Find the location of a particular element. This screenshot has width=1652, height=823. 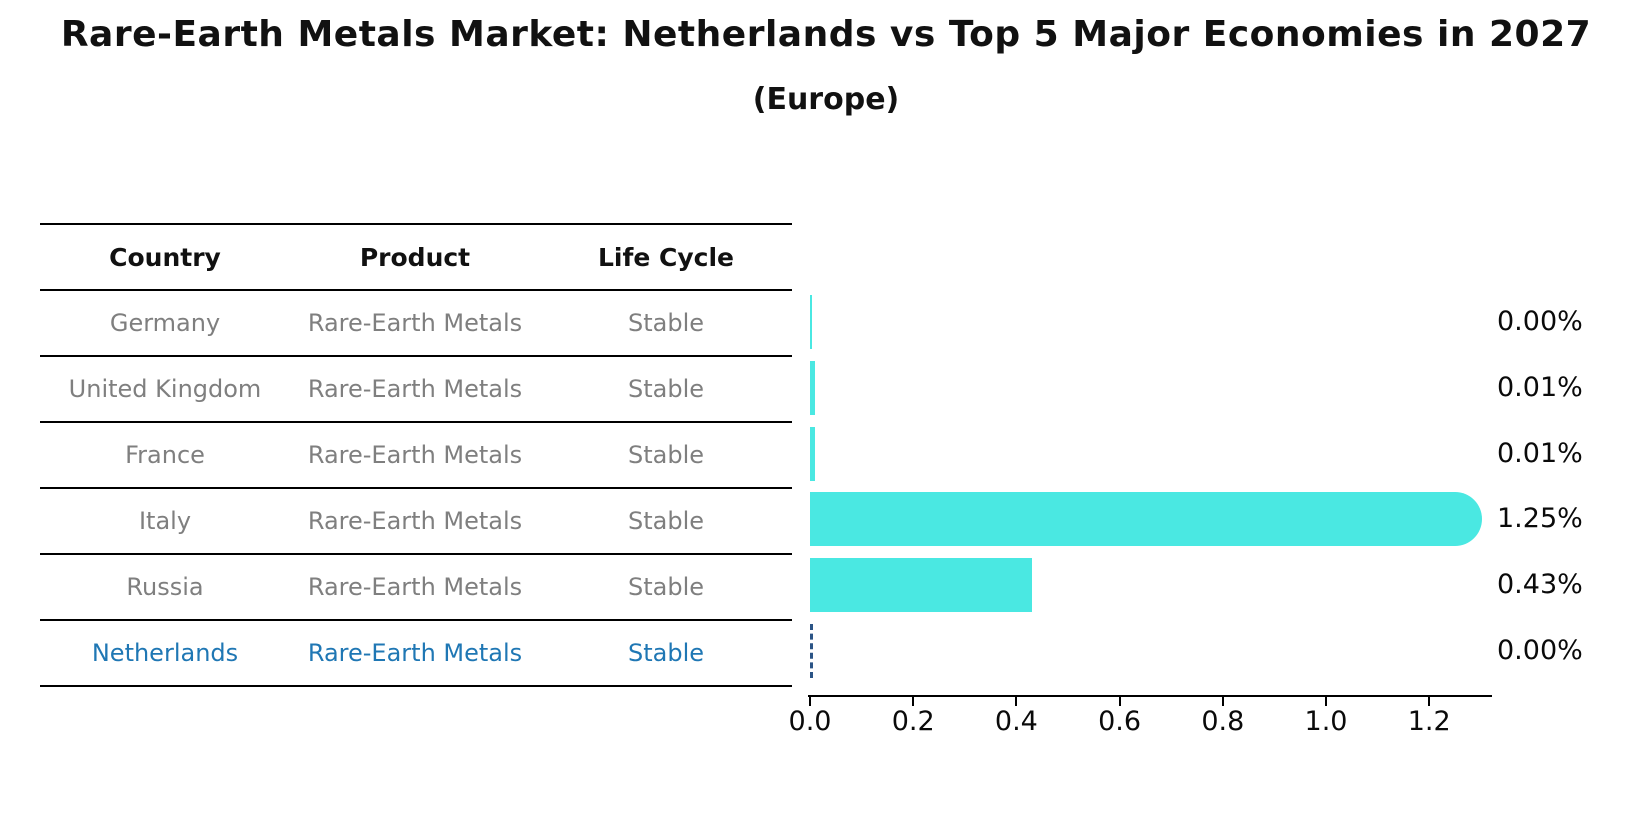

x-axis-line is located at coordinates (1150, 696).